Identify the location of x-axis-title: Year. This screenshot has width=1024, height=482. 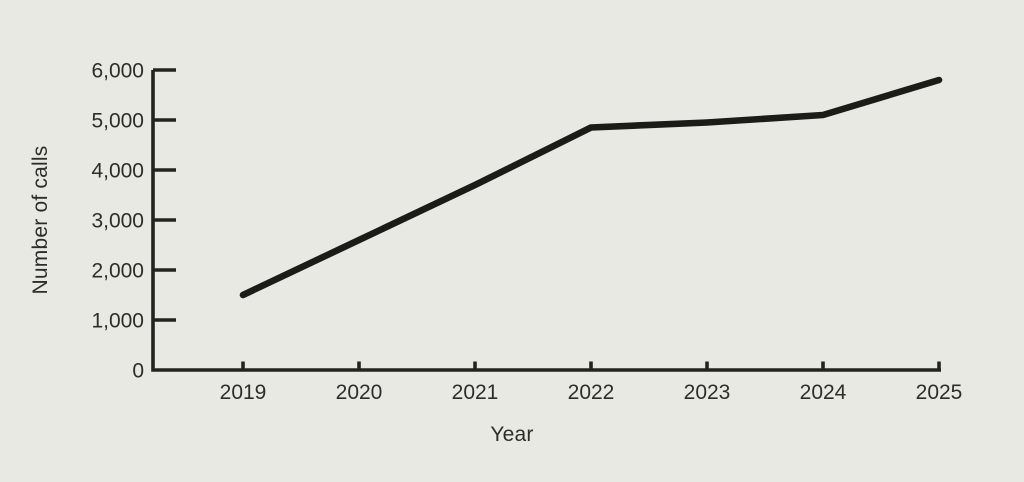
(512, 434).